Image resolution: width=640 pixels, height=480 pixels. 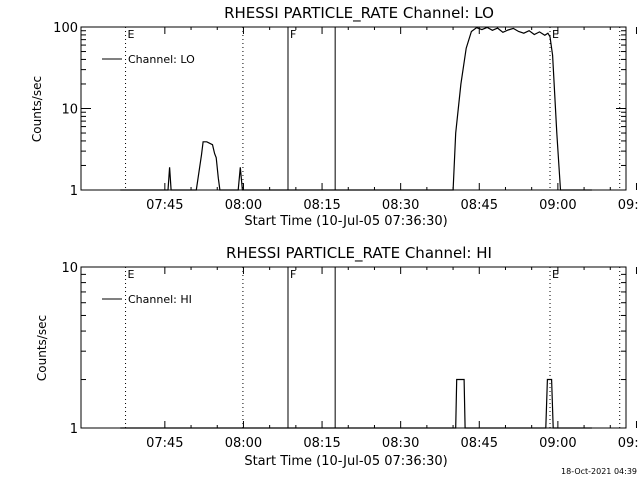 I want to click on lo-x-tick-label: 08:15, so click(x=321, y=205).